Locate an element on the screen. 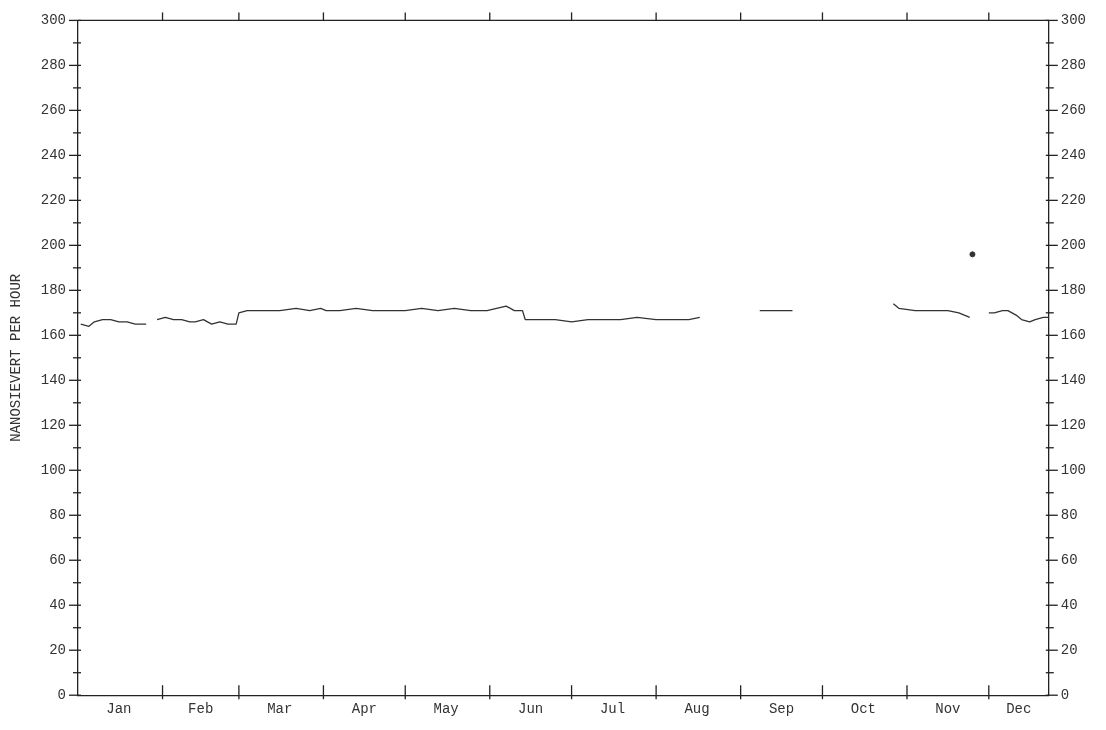  y2-tick-label: 120 is located at coordinates (1073, 424).